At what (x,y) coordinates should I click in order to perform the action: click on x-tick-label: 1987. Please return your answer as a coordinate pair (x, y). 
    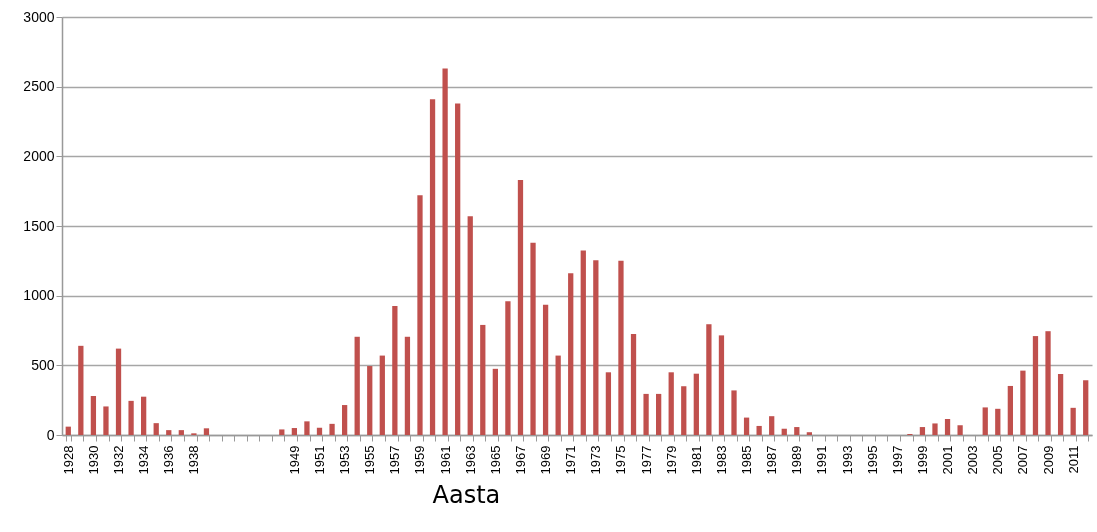
    Looking at the image, I should click on (772, 460).